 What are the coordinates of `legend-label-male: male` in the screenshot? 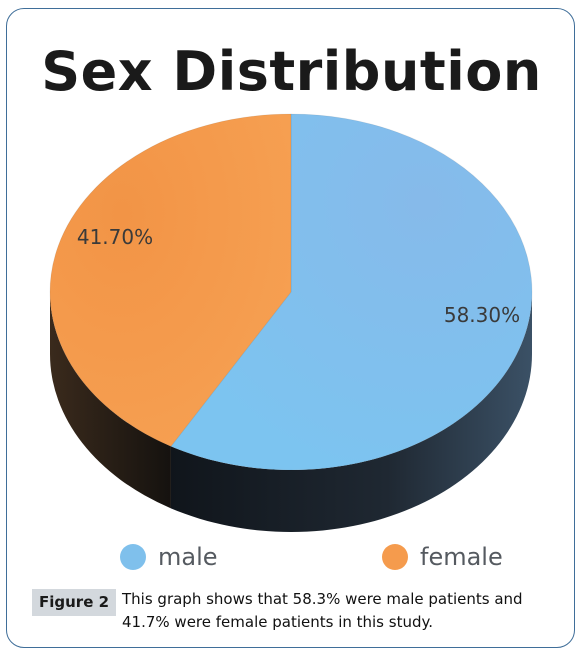 It's located at (188, 557).